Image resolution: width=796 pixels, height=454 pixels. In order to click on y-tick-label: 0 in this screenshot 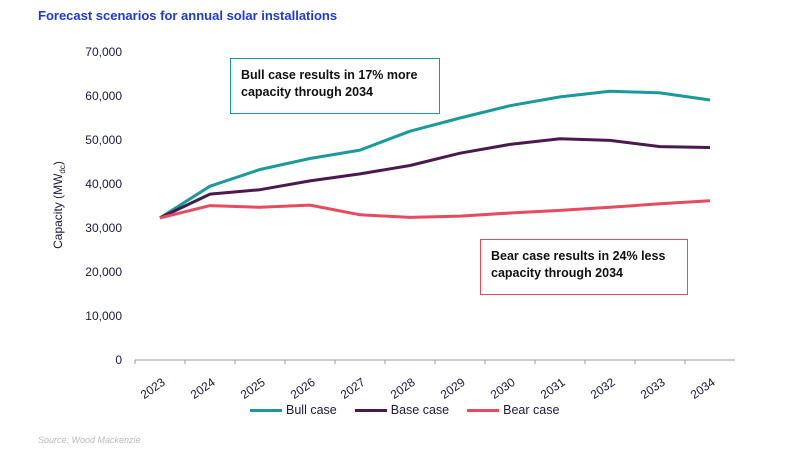, I will do `click(118, 360)`.